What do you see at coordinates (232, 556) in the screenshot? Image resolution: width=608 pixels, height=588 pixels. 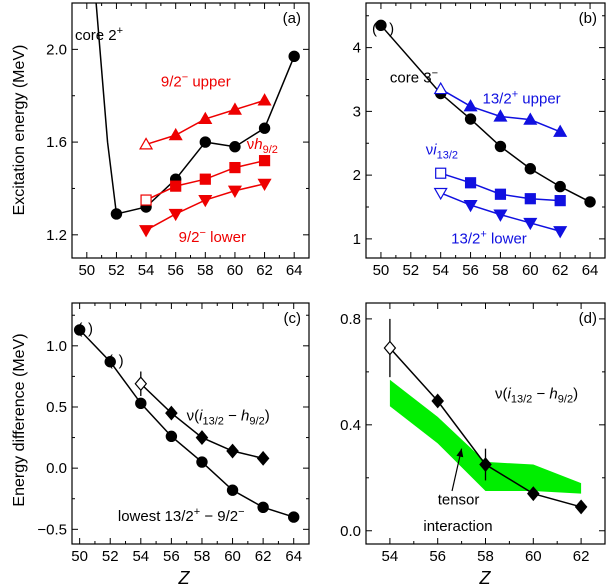 I see `x-tick-label: 60` at bounding box center [232, 556].